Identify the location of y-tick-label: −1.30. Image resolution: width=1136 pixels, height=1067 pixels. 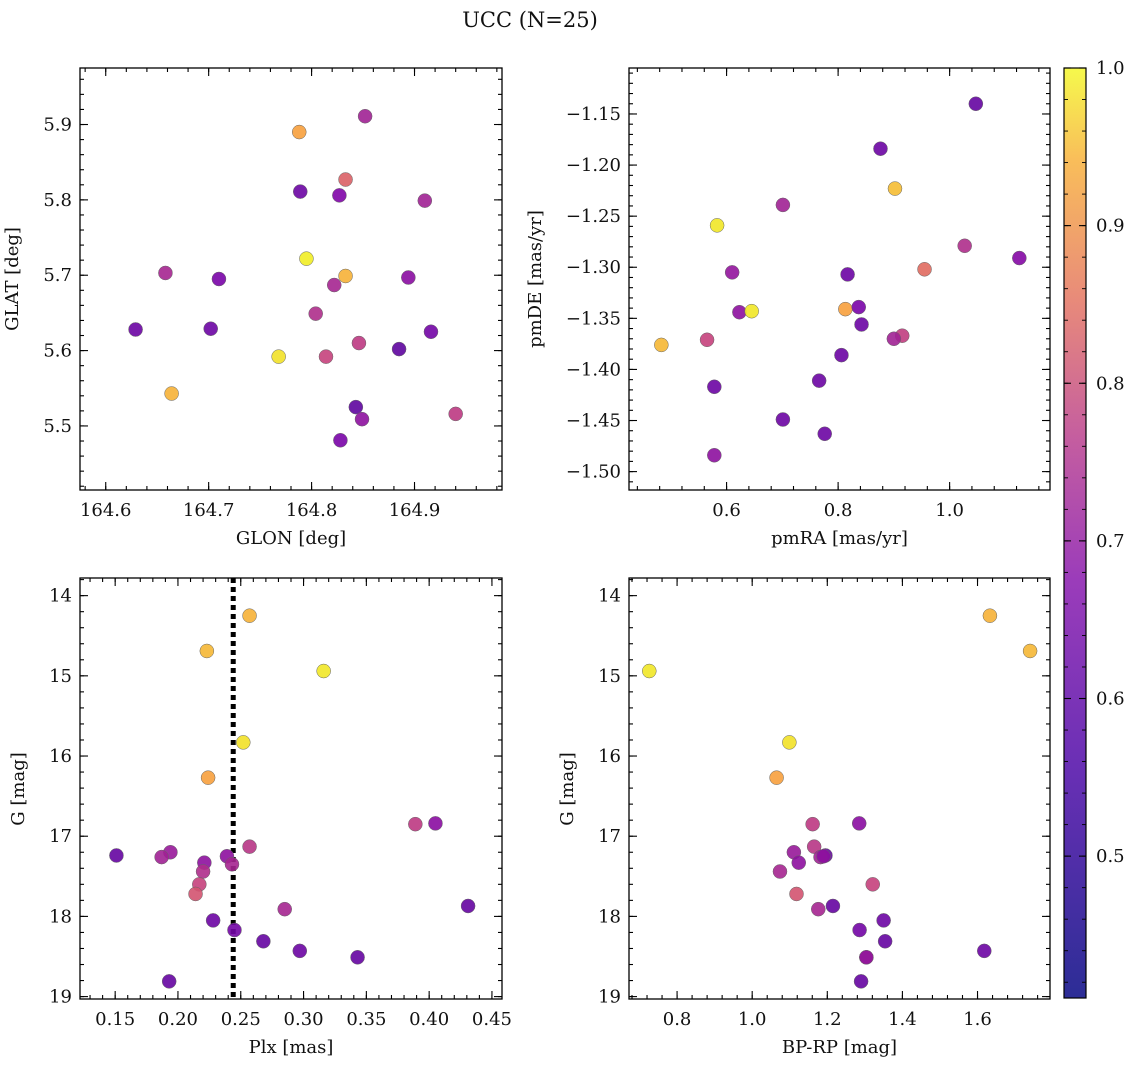
(593, 267).